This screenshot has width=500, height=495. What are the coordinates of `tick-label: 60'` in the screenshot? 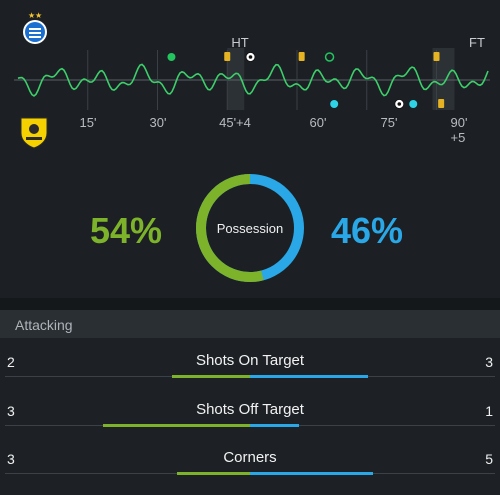 It's located at (318, 122).